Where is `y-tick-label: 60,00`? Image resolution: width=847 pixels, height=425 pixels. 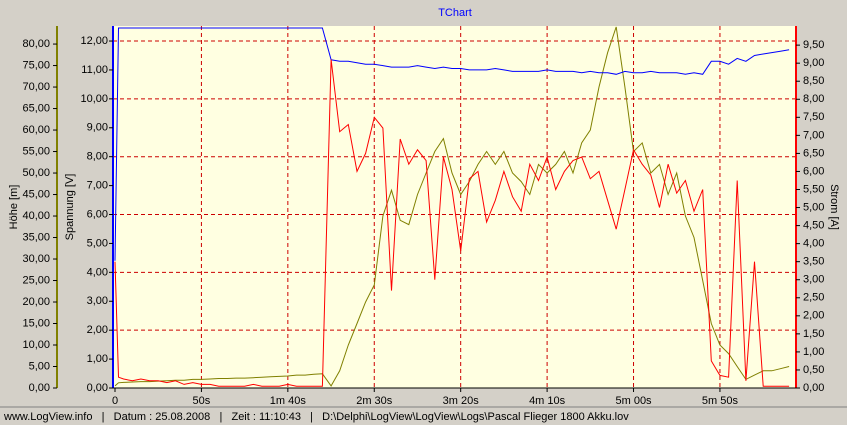
y-tick-label: 60,00 is located at coordinates (36, 130).